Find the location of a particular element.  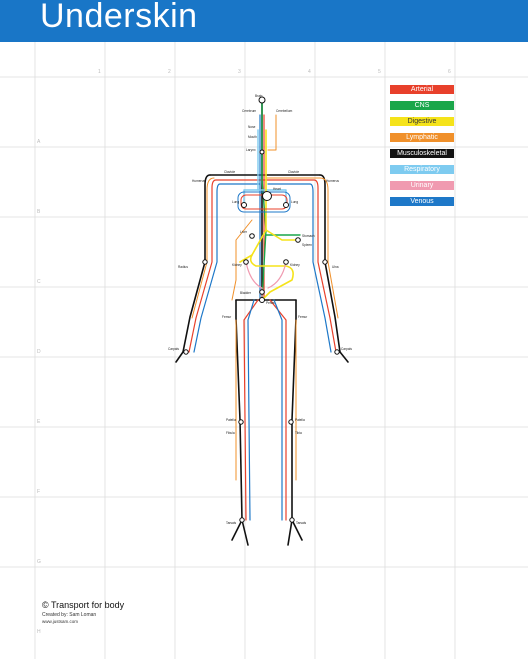

label-femur-r: Femur is located at coordinates (303, 317).